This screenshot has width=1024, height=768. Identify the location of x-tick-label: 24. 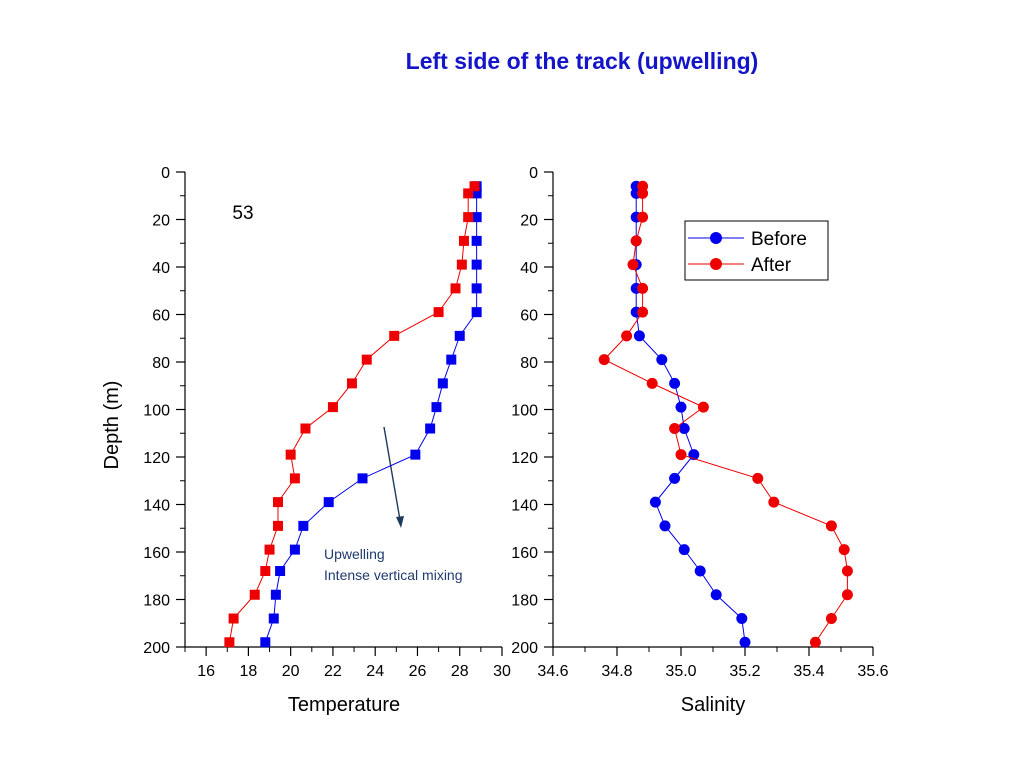
(375, 671).